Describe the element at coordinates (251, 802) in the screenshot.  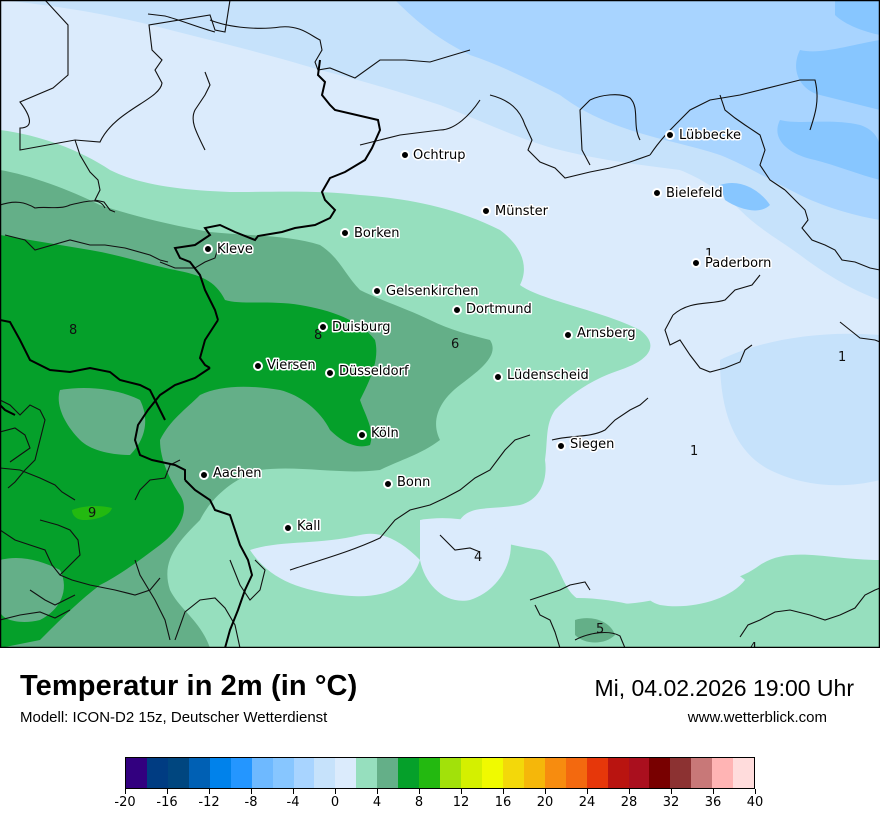
I see `legend-tick-label: -8` at that location.